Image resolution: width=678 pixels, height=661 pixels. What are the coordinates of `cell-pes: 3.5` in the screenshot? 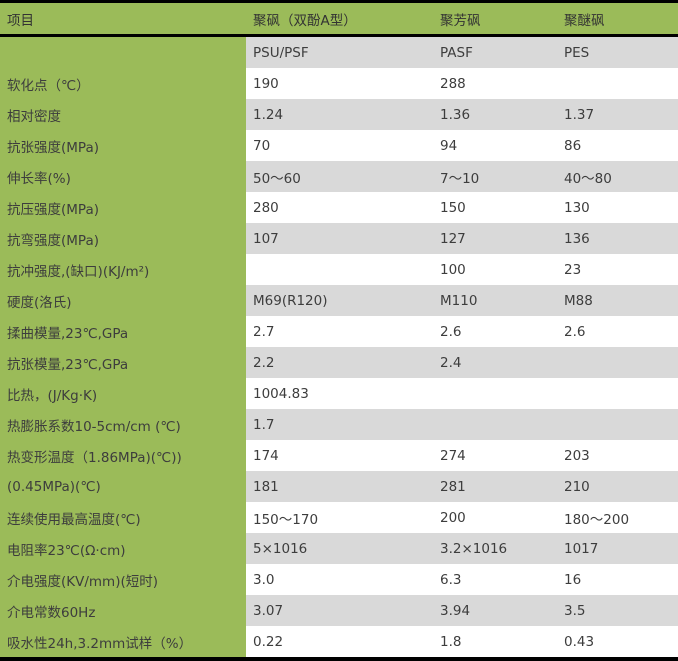 It's located at (617, 610).